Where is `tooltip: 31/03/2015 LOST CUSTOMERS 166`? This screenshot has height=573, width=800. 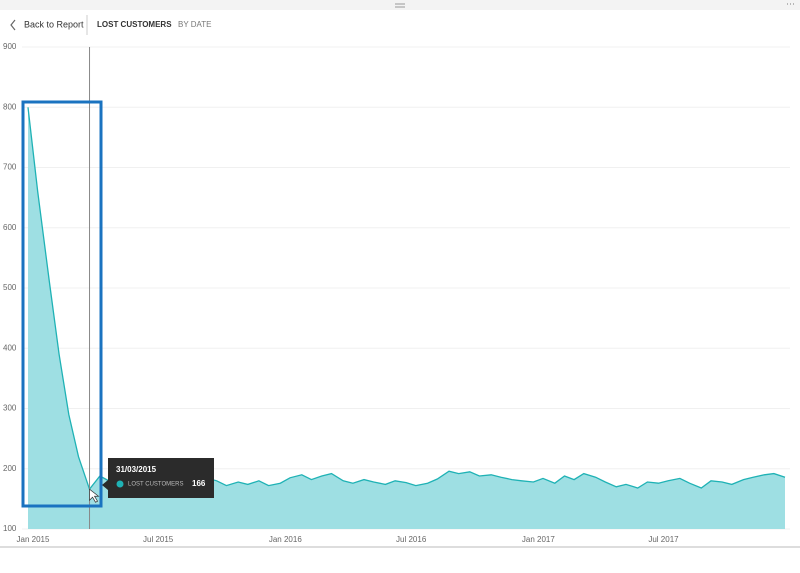 tooltip: 31/03/2015 LOST CUSTOMERS 166 is located at coordinates (151, 480).